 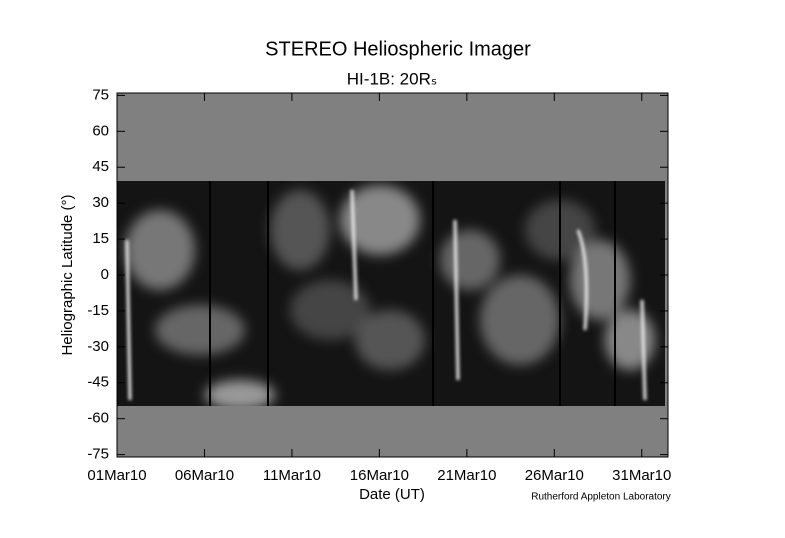 What do you see at coordinates (466, 475) in the screenshot?
I see `x-tick-label: 21Mar10` at bounding box center [466, 475].